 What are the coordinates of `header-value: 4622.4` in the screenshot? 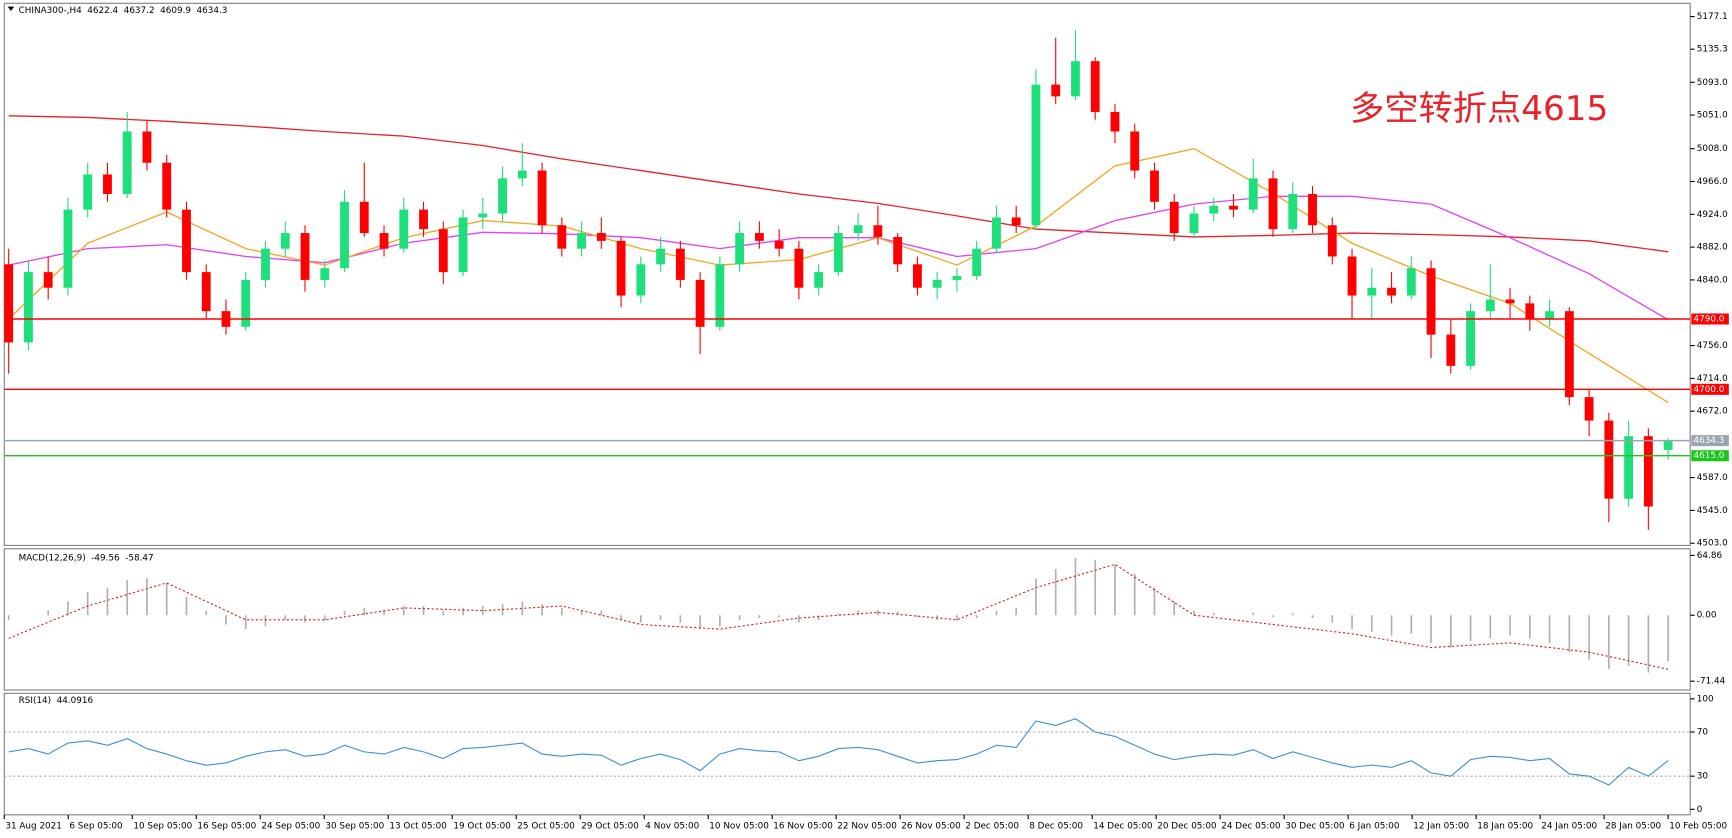 It's located at (102, 10).